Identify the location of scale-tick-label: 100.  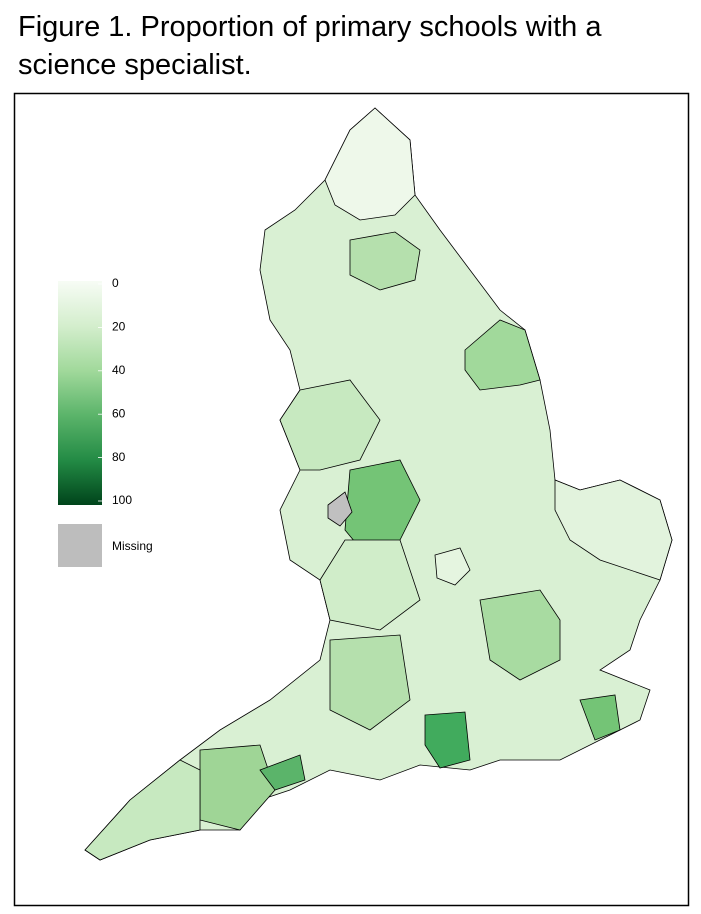
(122, 500).